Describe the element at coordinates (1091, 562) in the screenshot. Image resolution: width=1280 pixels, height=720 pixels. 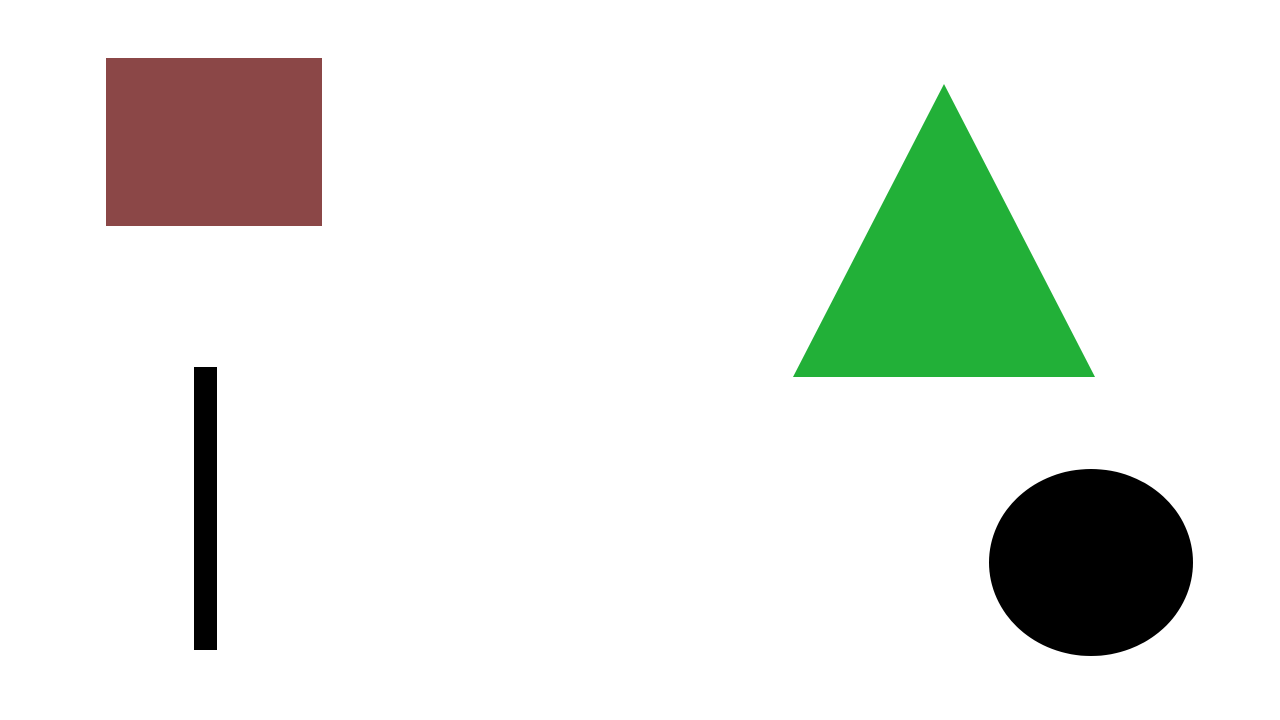
I see `black-ellipse` at that location.